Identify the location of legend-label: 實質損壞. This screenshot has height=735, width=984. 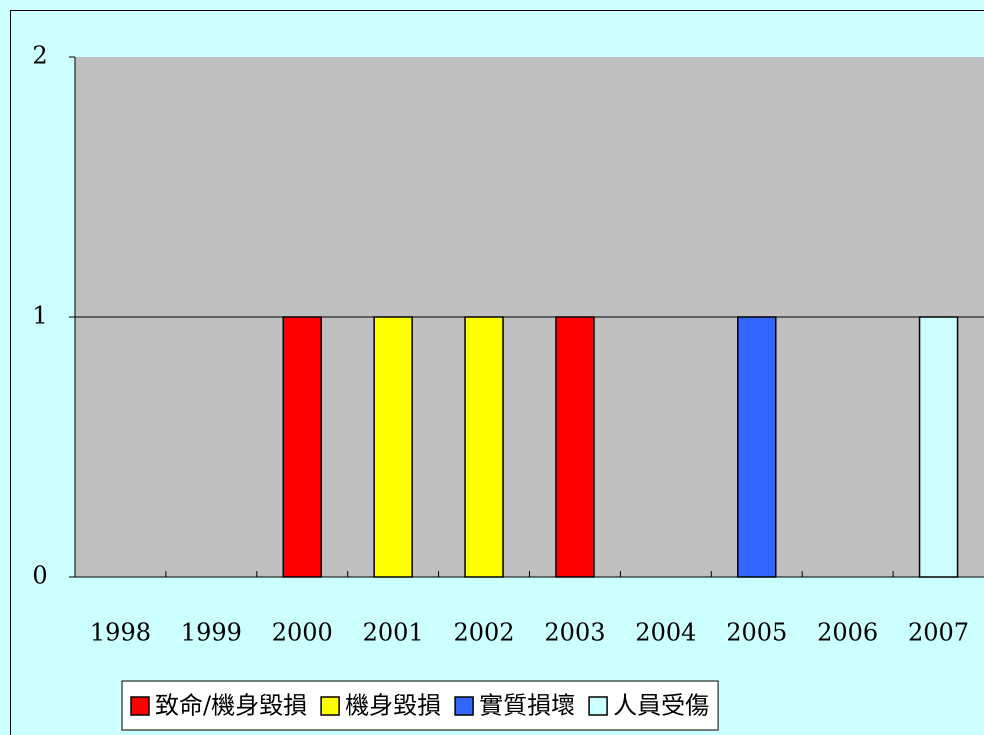
(527, 706).